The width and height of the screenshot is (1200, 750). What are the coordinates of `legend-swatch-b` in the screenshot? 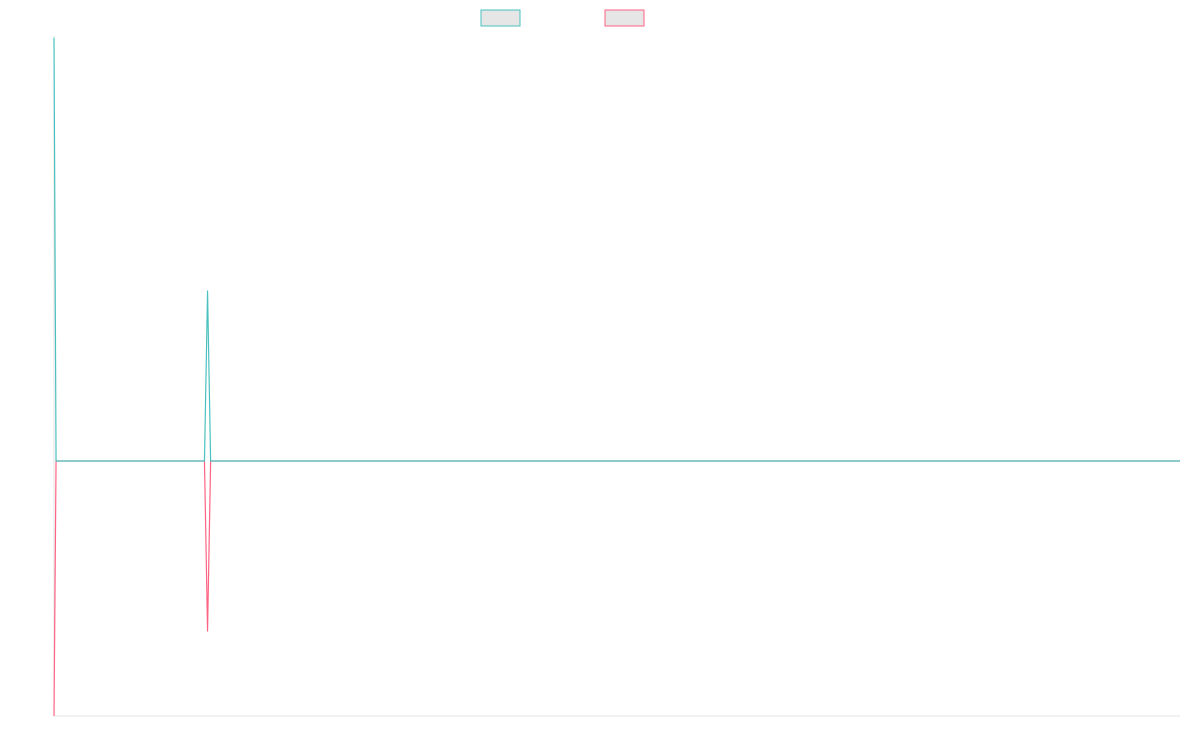 It's located at (624, 18).